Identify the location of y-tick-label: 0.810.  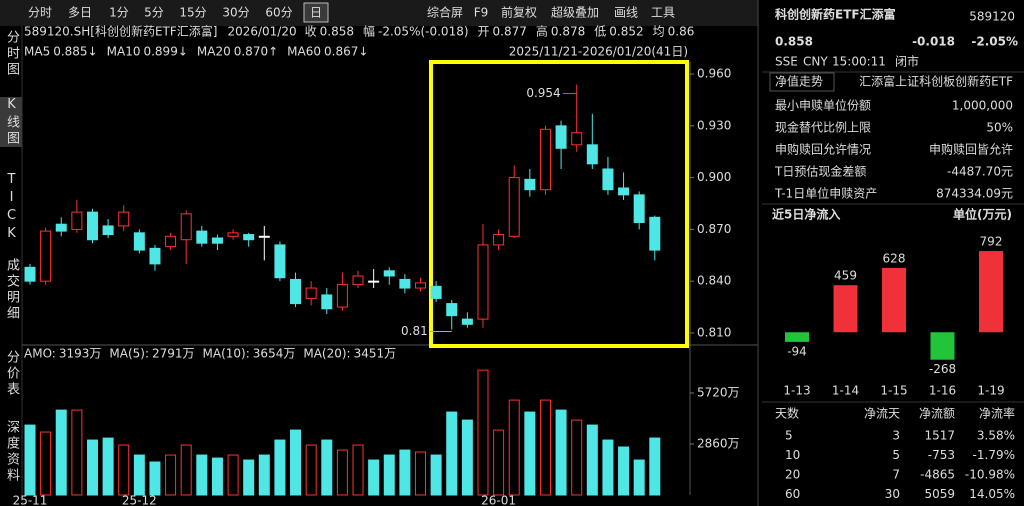
(714, 332).